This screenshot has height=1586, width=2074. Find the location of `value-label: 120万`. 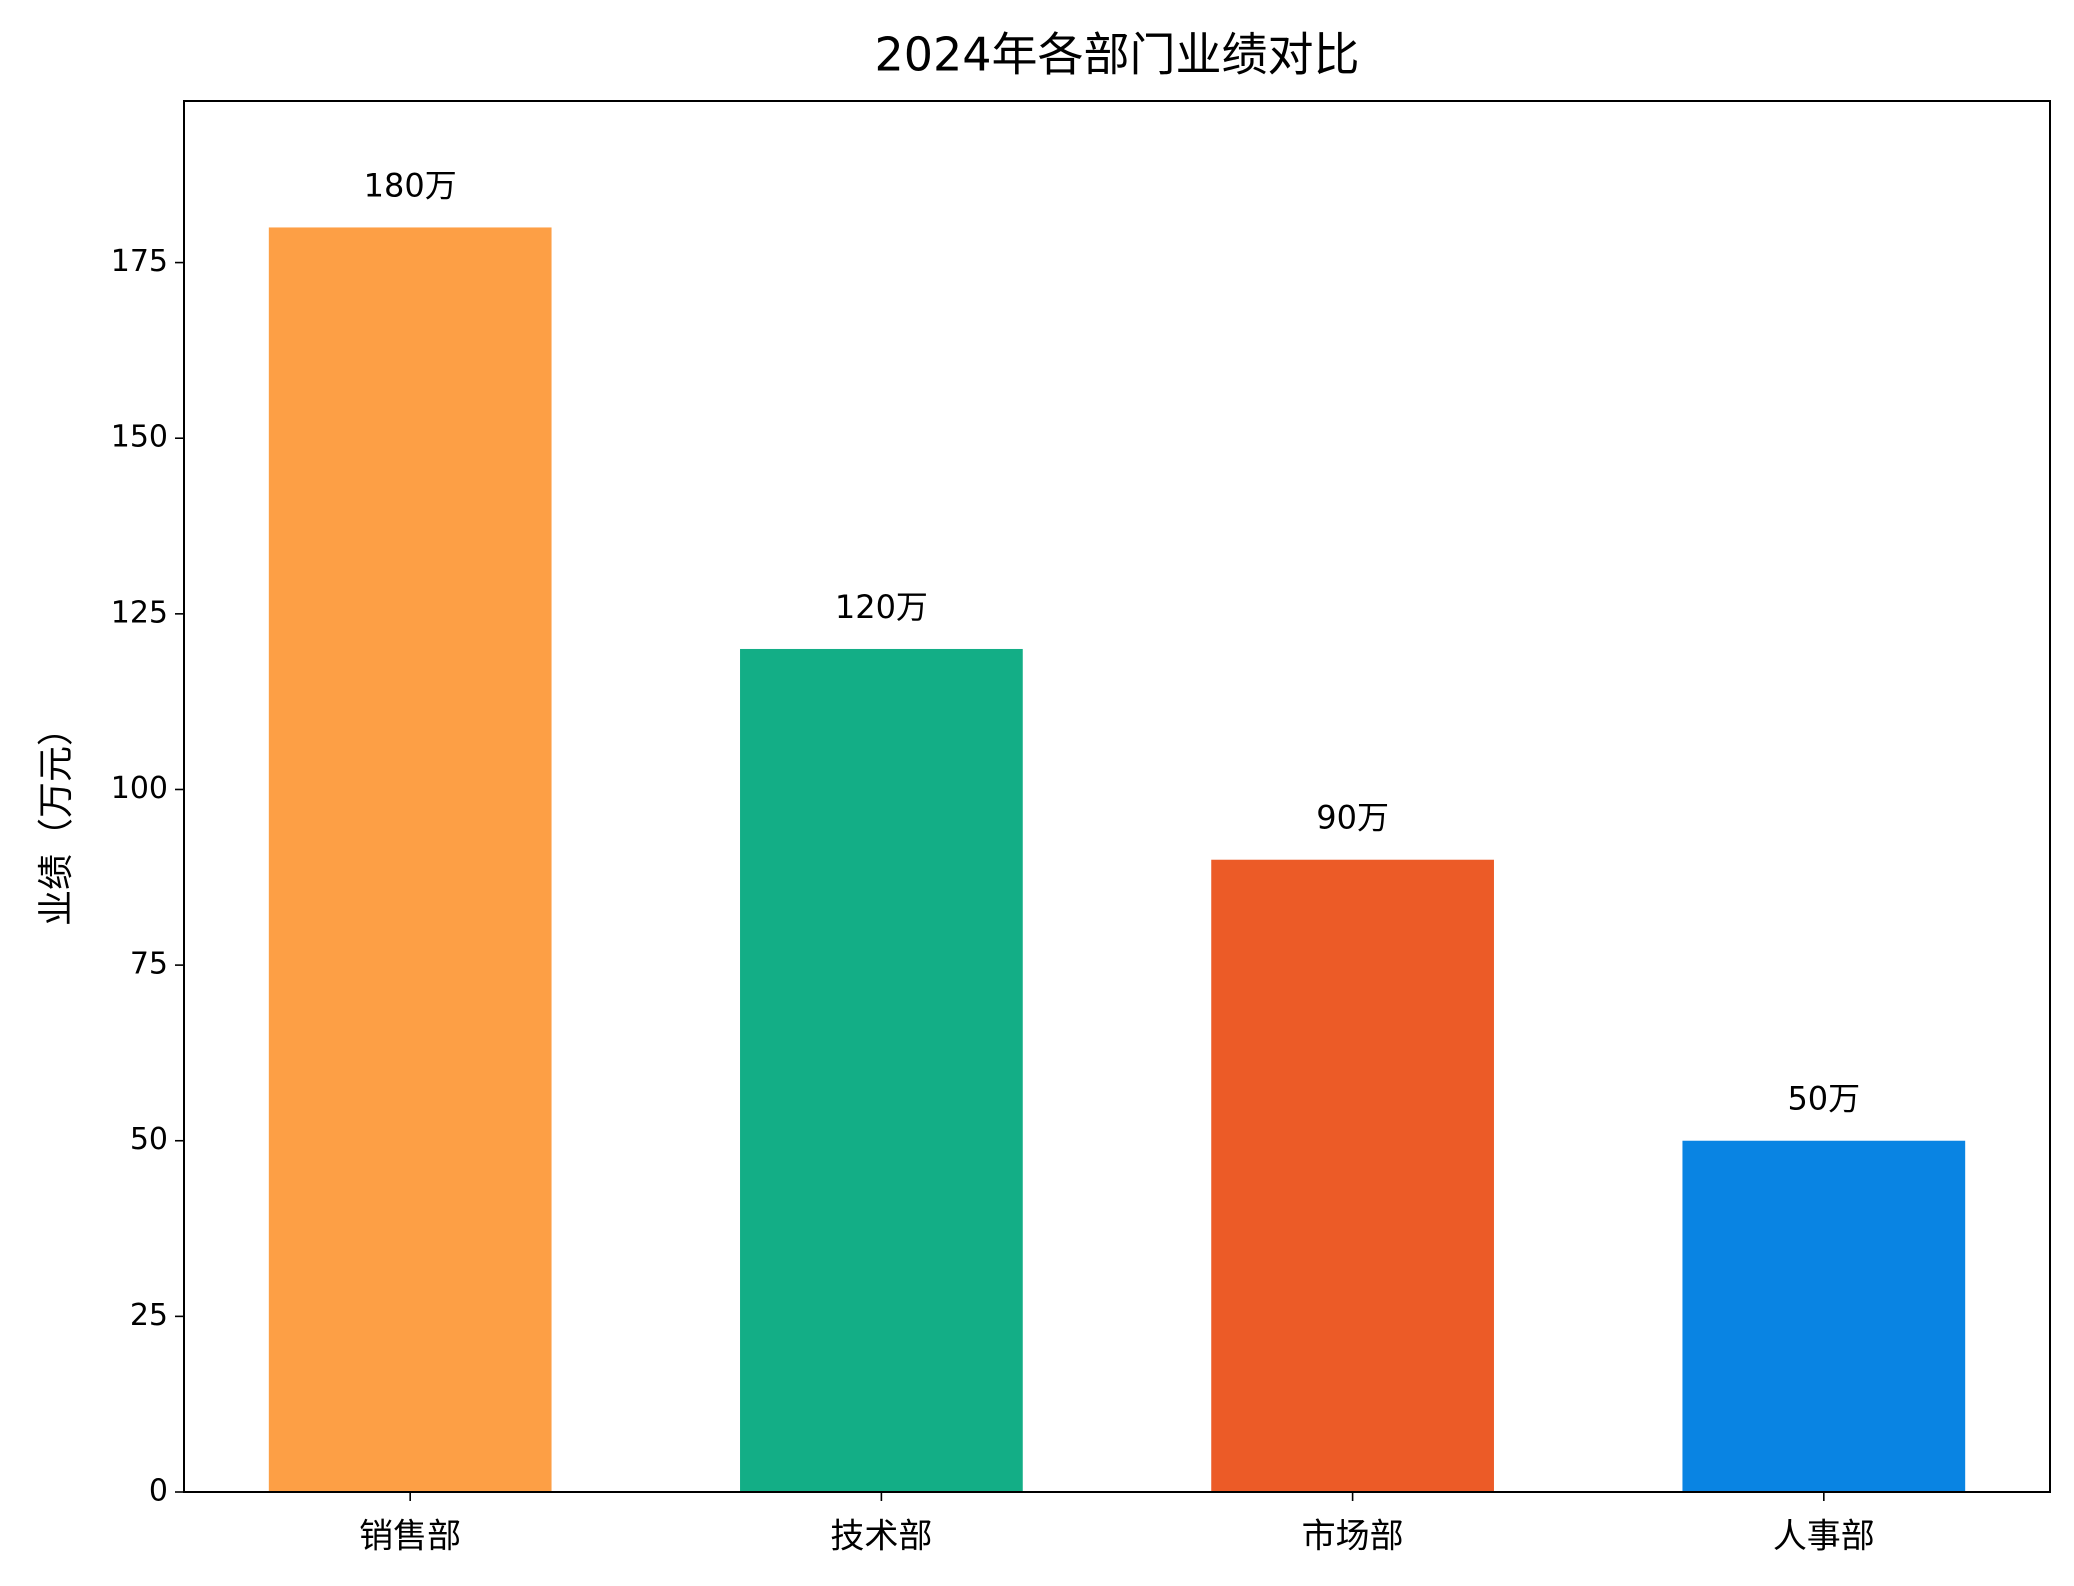

value-label: 120万 is located at coordinates (881, 607).